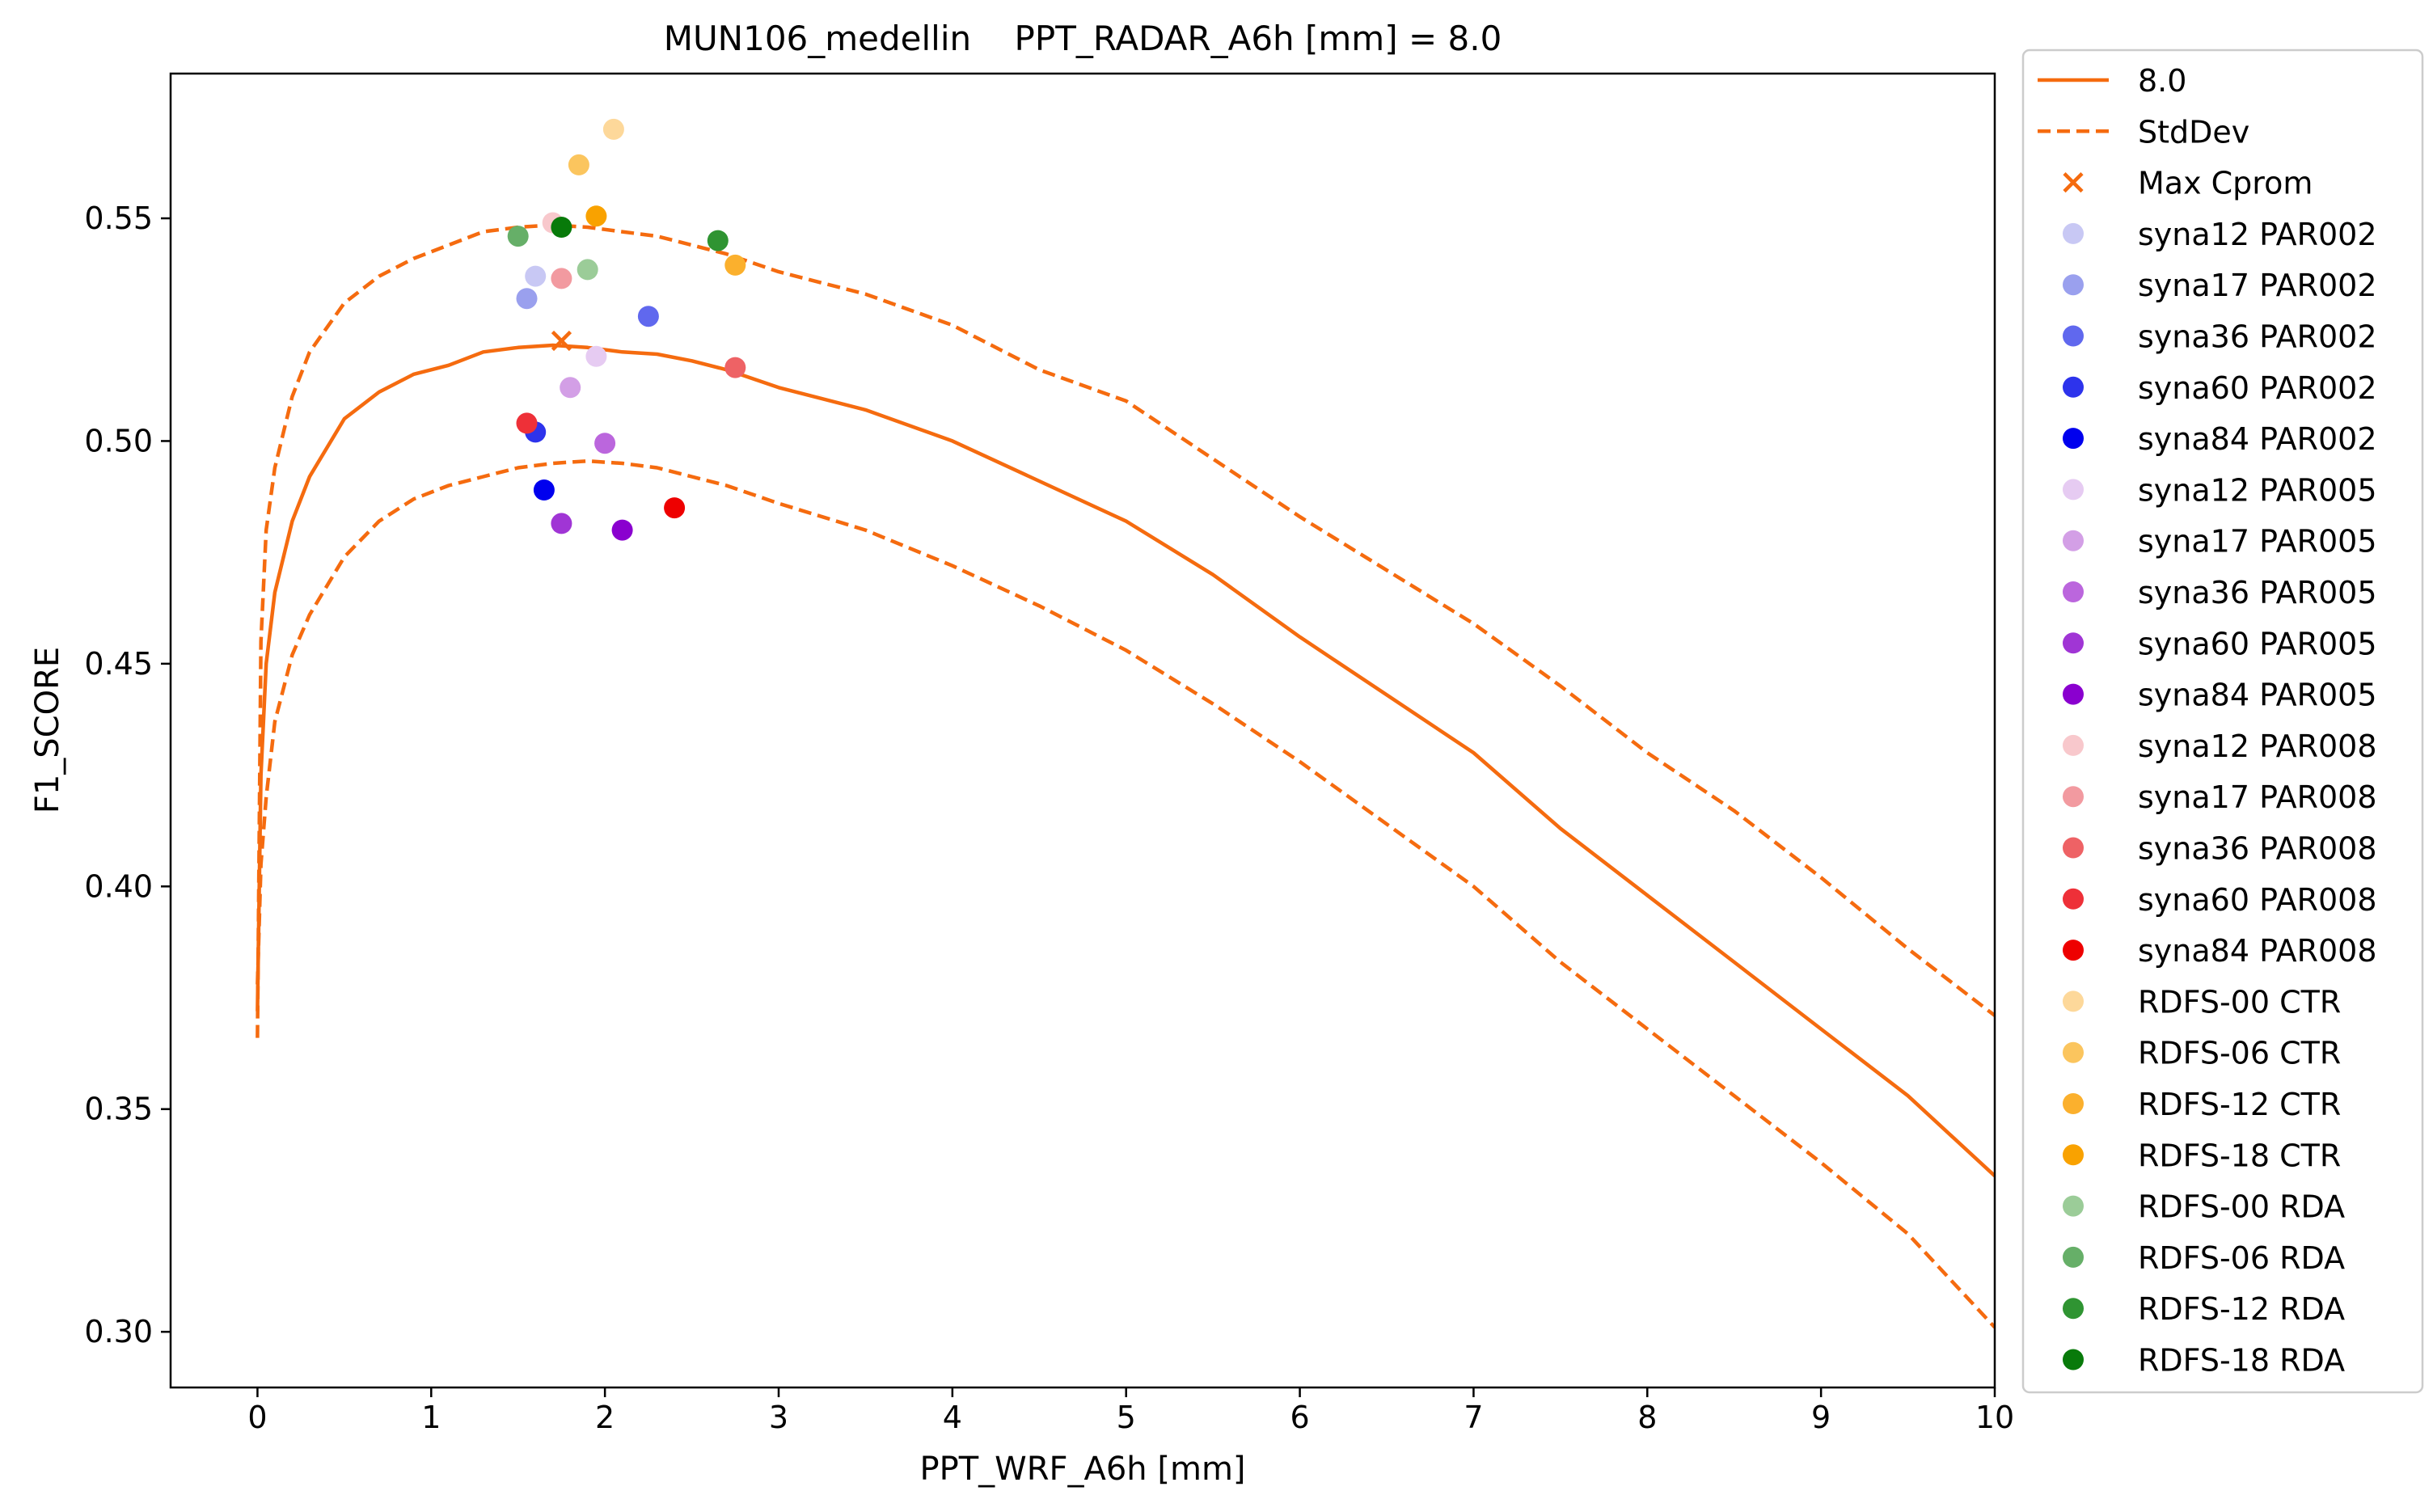  What do you see at coordinates (2257, 643) in the screenshot?
I see `legend-label: syna60 PAR005` at bounding box center [2257, 643].